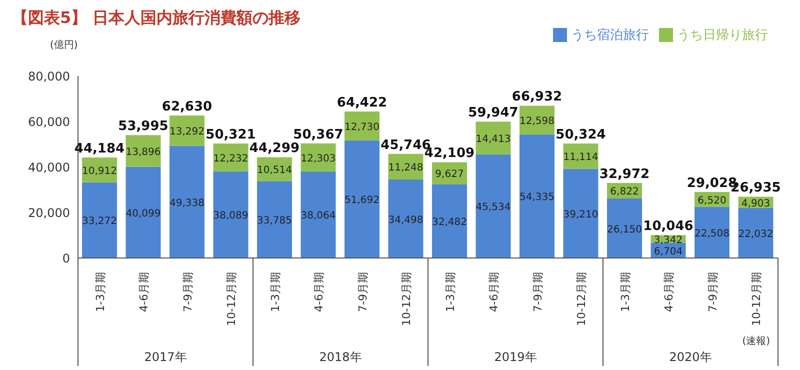 The height and width of the screenshot is (370, 800). What do you see at coordinates (537, 97) in the screenshot?
I see `total-label: 66,932` at bounding box center [537, 97].